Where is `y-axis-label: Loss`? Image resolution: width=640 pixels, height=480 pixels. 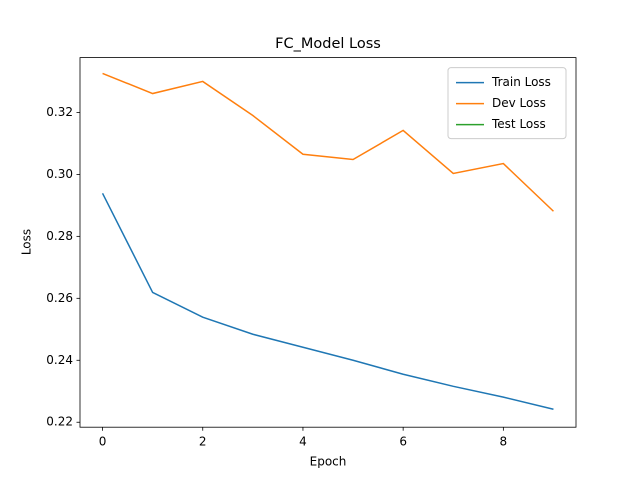 y-axis-label: Loss is located at coordinates (27, 242).